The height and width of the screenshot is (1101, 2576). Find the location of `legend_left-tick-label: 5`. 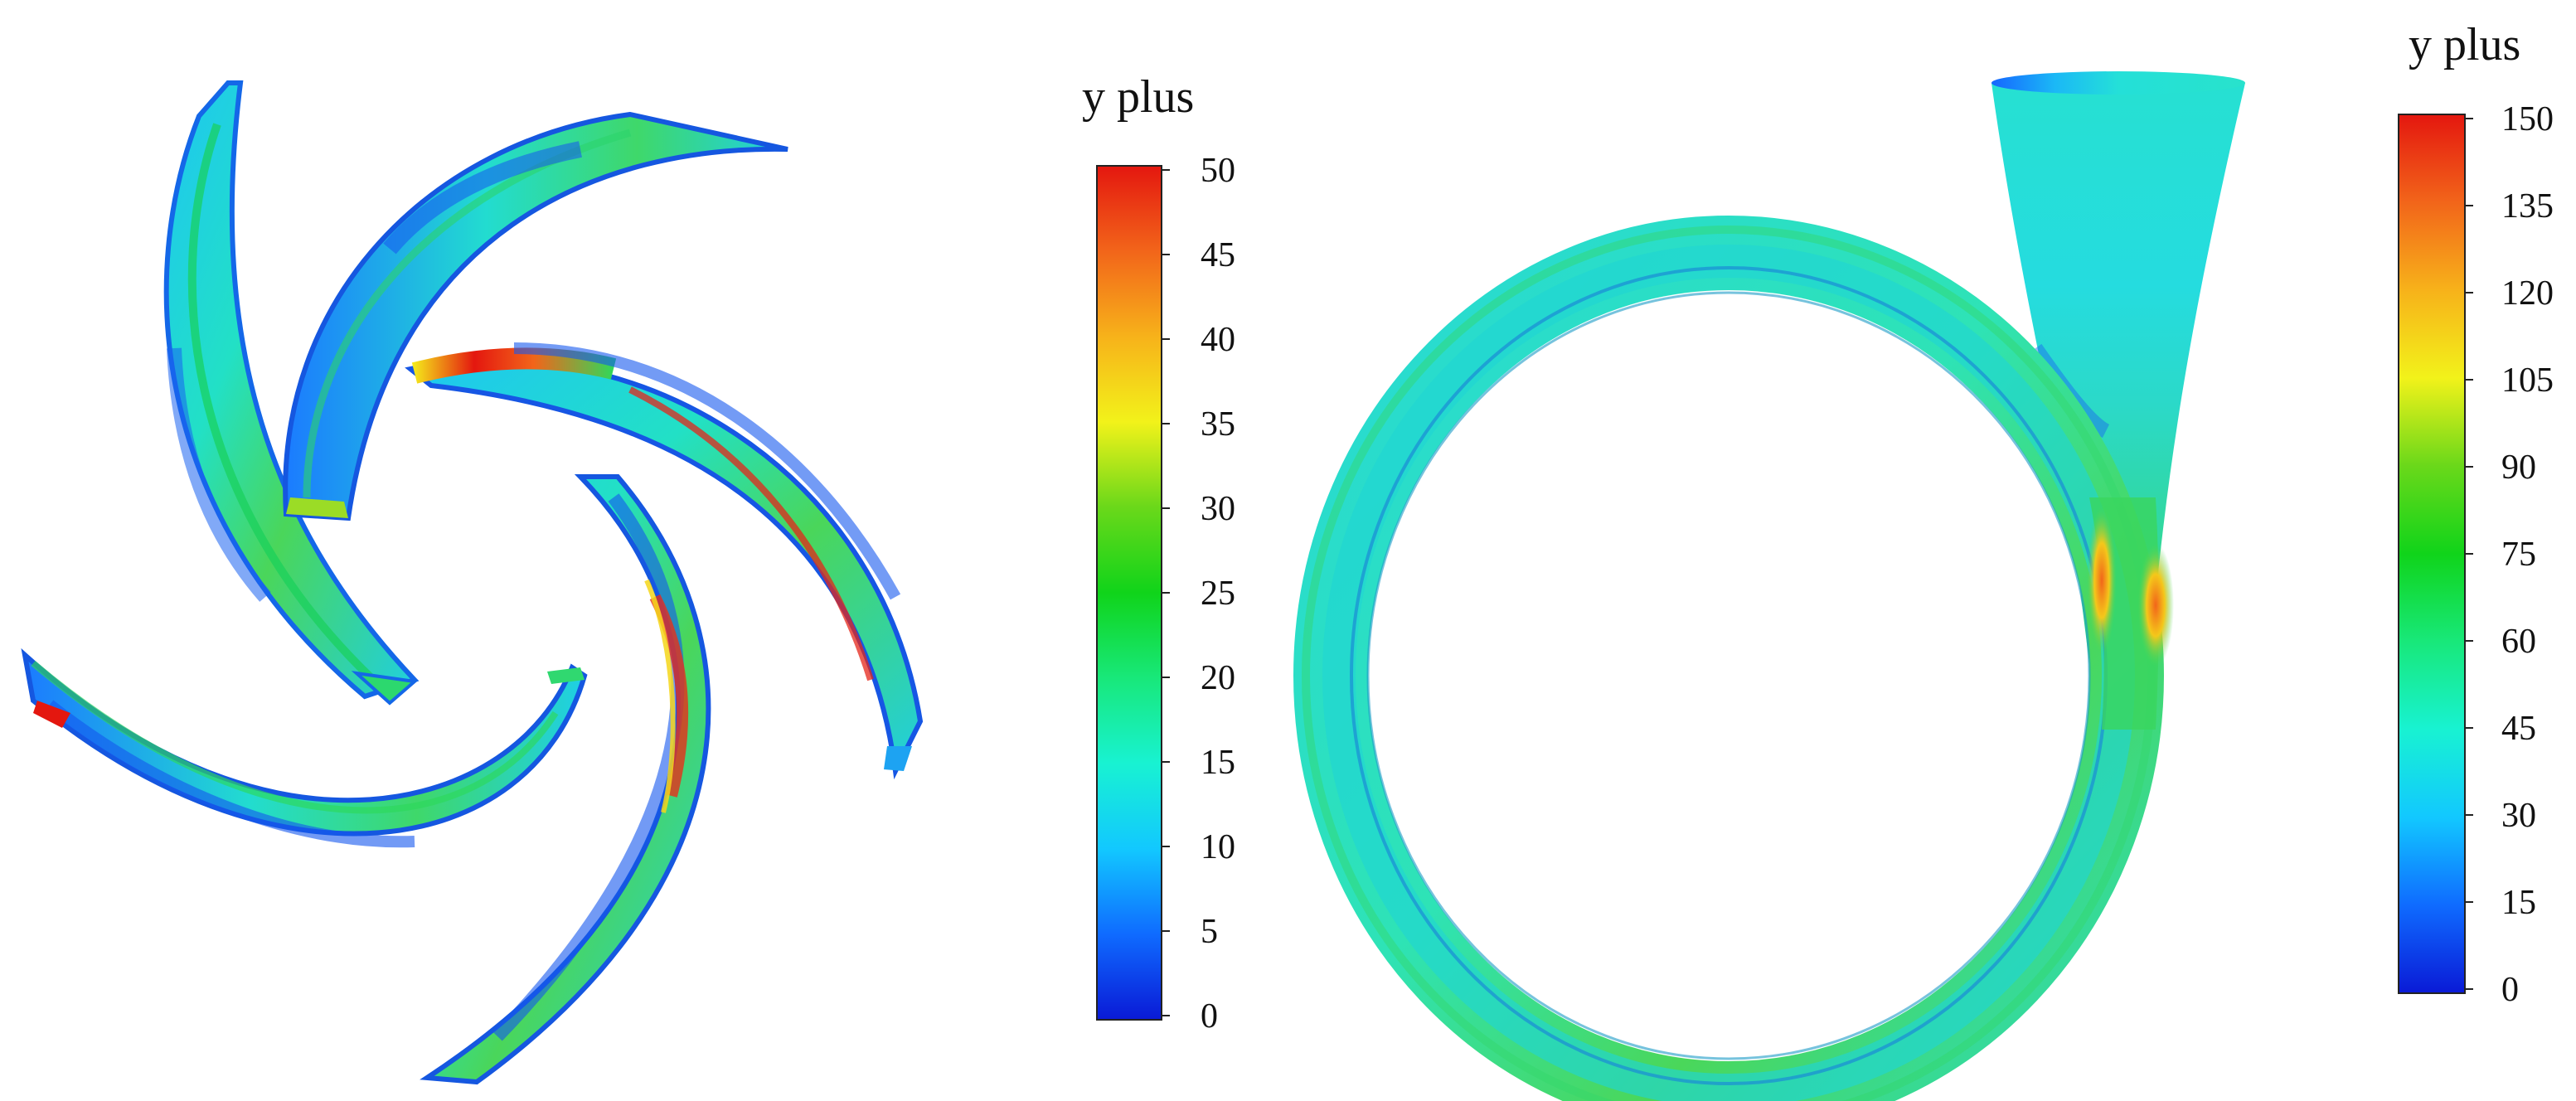

legend_left-tick-label: 5 is located at coordinates (1209, 932).